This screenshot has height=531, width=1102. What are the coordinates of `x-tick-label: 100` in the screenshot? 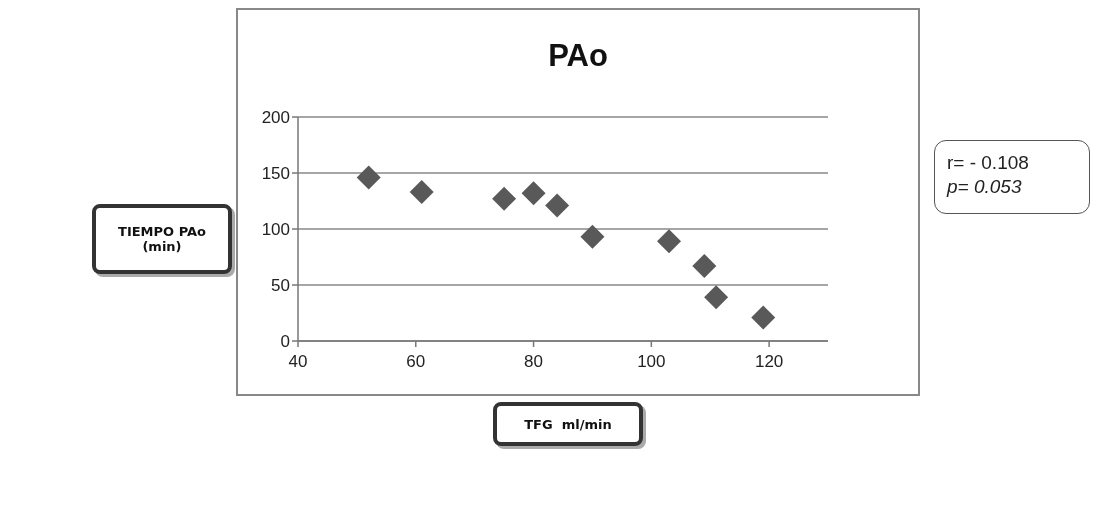 It's located at (651, 362).